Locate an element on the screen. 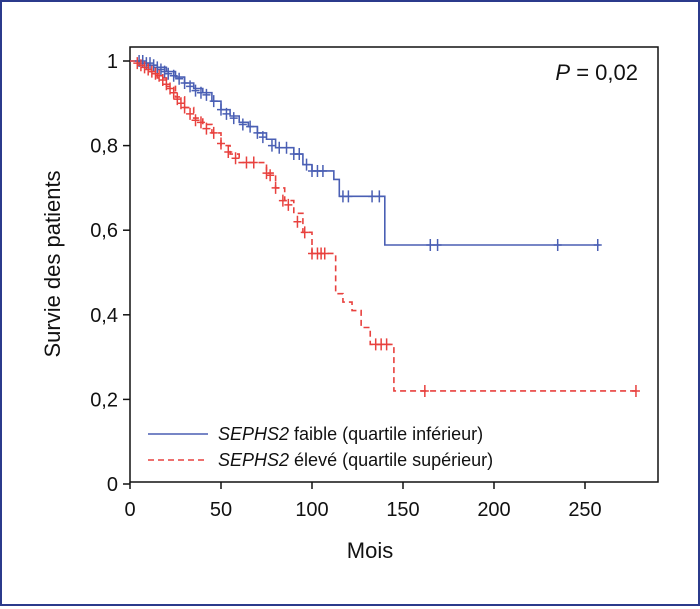 The height and width of the screenshot is (609, 700). x-tick-label: 200 is located at coordinates (493, 510).